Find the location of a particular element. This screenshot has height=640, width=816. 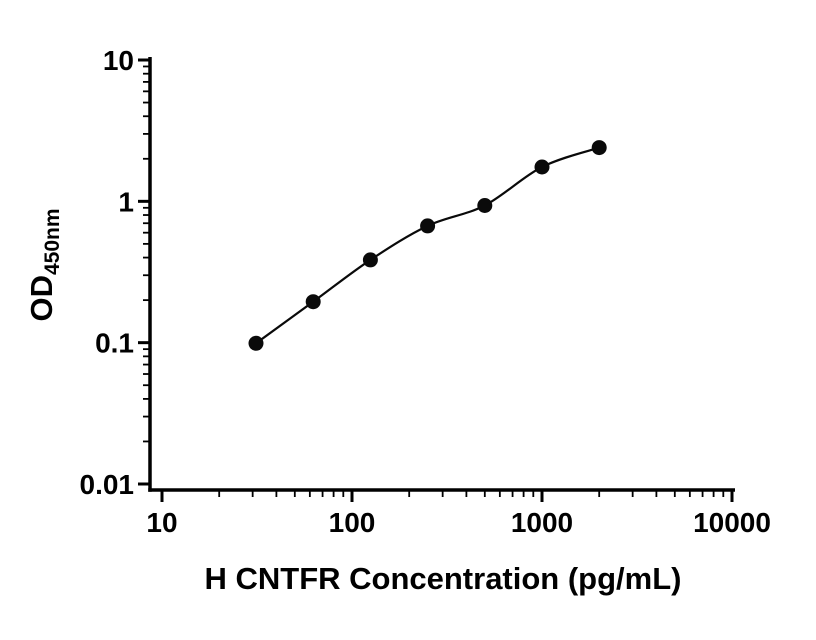

y-axis-tick-label: 0.01 is located at coordinates (107, 484).